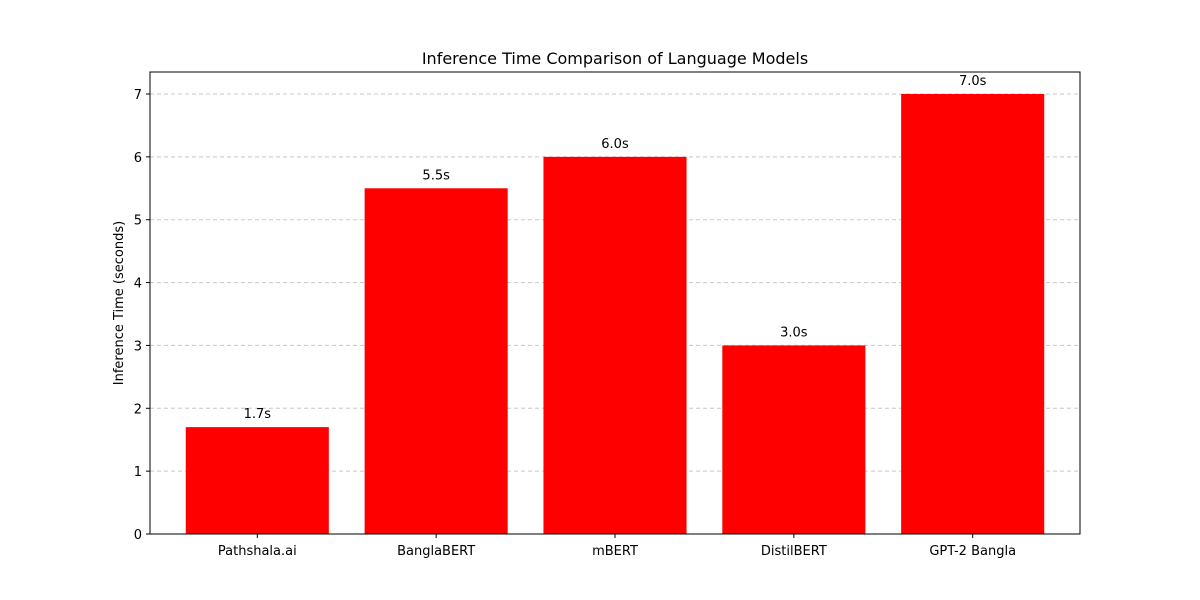 This screenshot has width=1200, height=600. What do you see at coordinates (138, 535) in the screenshot?
I see `y-tick-label: 0` at bounding box center [138, 535].